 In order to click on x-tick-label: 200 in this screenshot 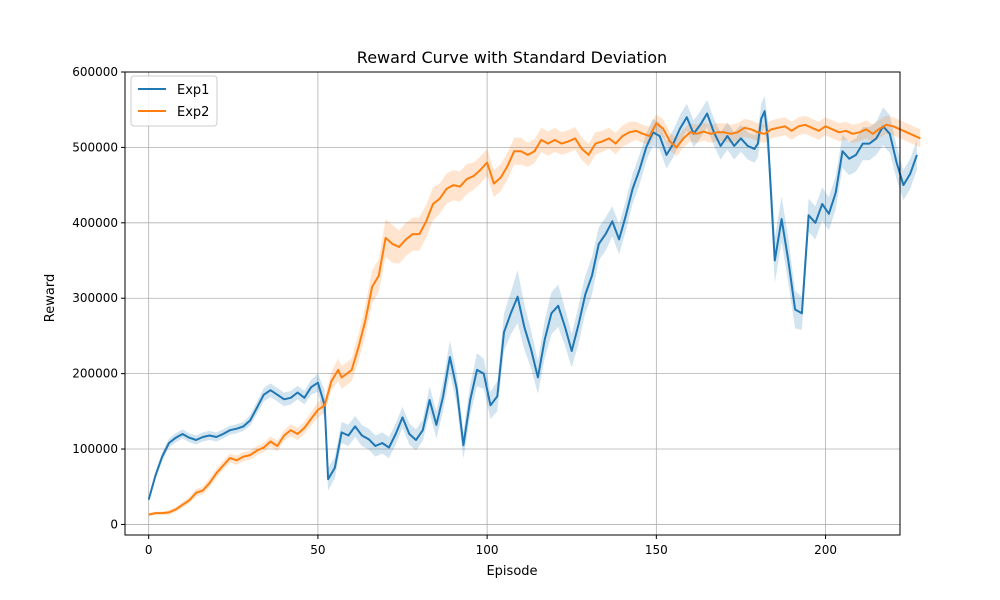, I will do `click(825, 550)`.